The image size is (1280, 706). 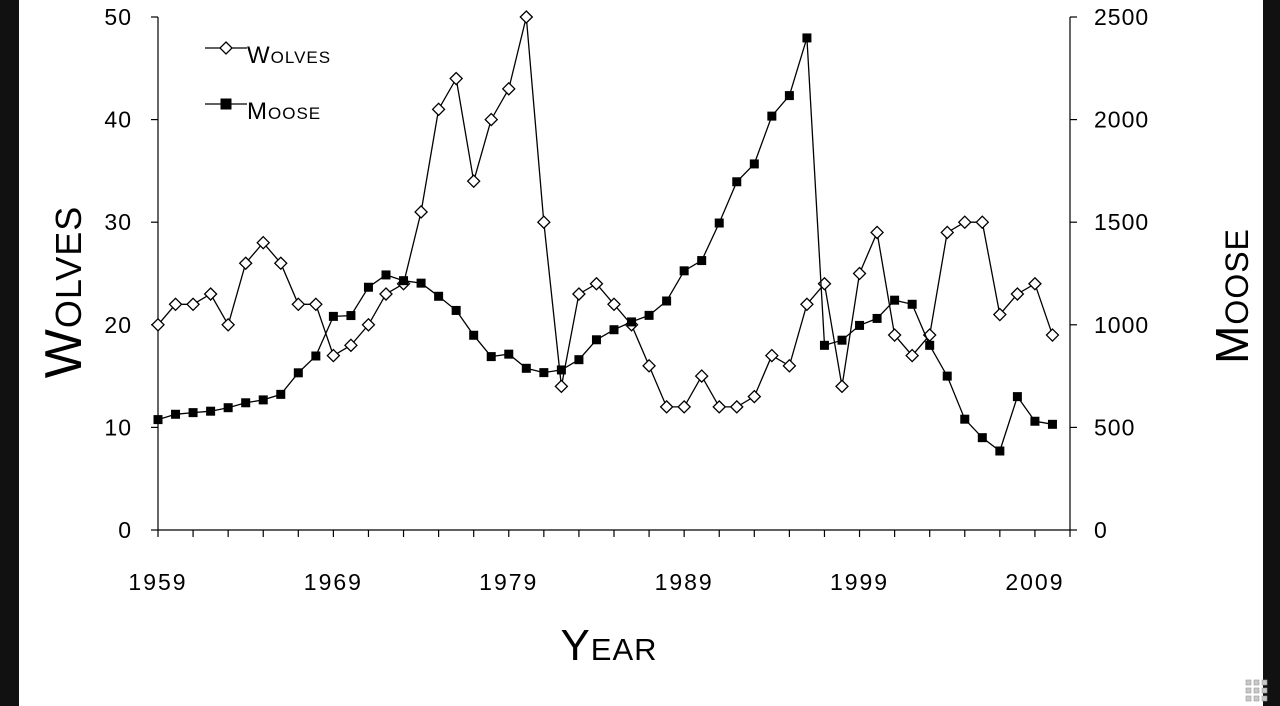 What do you see at coordinates (859, 582) in the screenshot?
I see `x-tick-label: 1999` at bounding box center [859, 582].